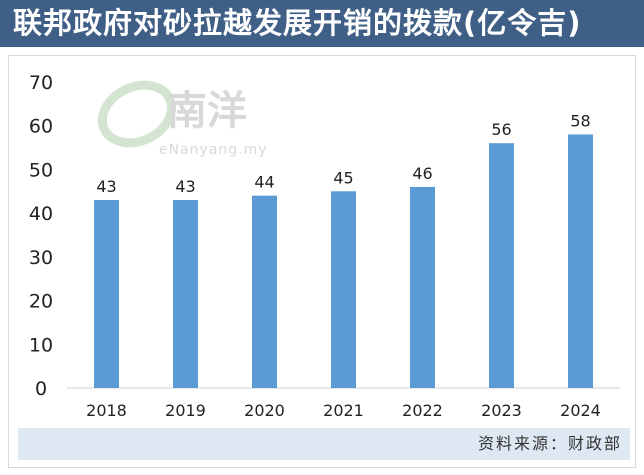 The image size is (644, 475). What do you see at coordinates (324, 444) in the screenshot?
I see `source-bar: 资料来源：财政部` at bounding box center [324, 444].